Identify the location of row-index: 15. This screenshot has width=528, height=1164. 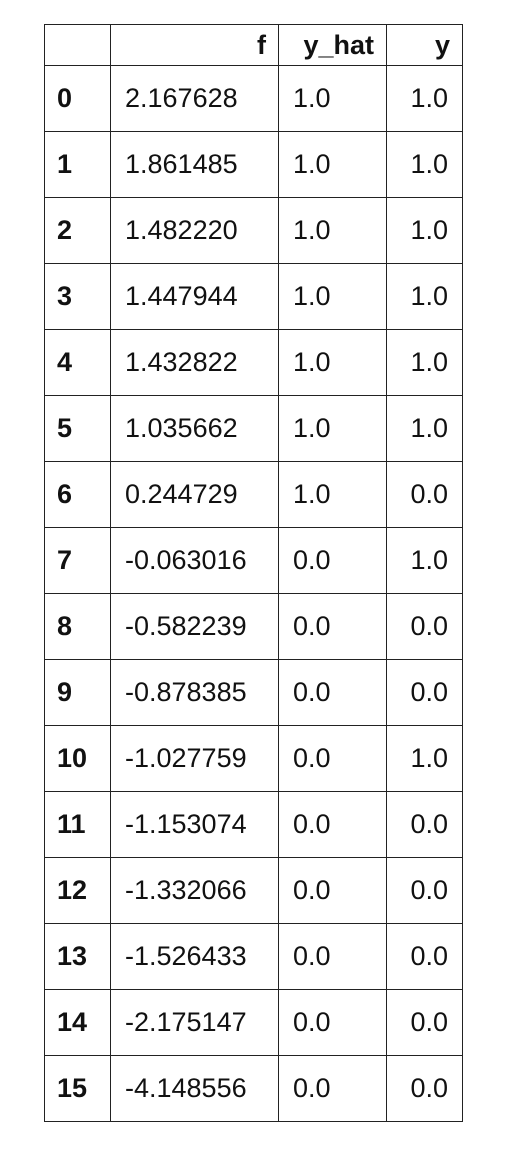
(77, 1088).